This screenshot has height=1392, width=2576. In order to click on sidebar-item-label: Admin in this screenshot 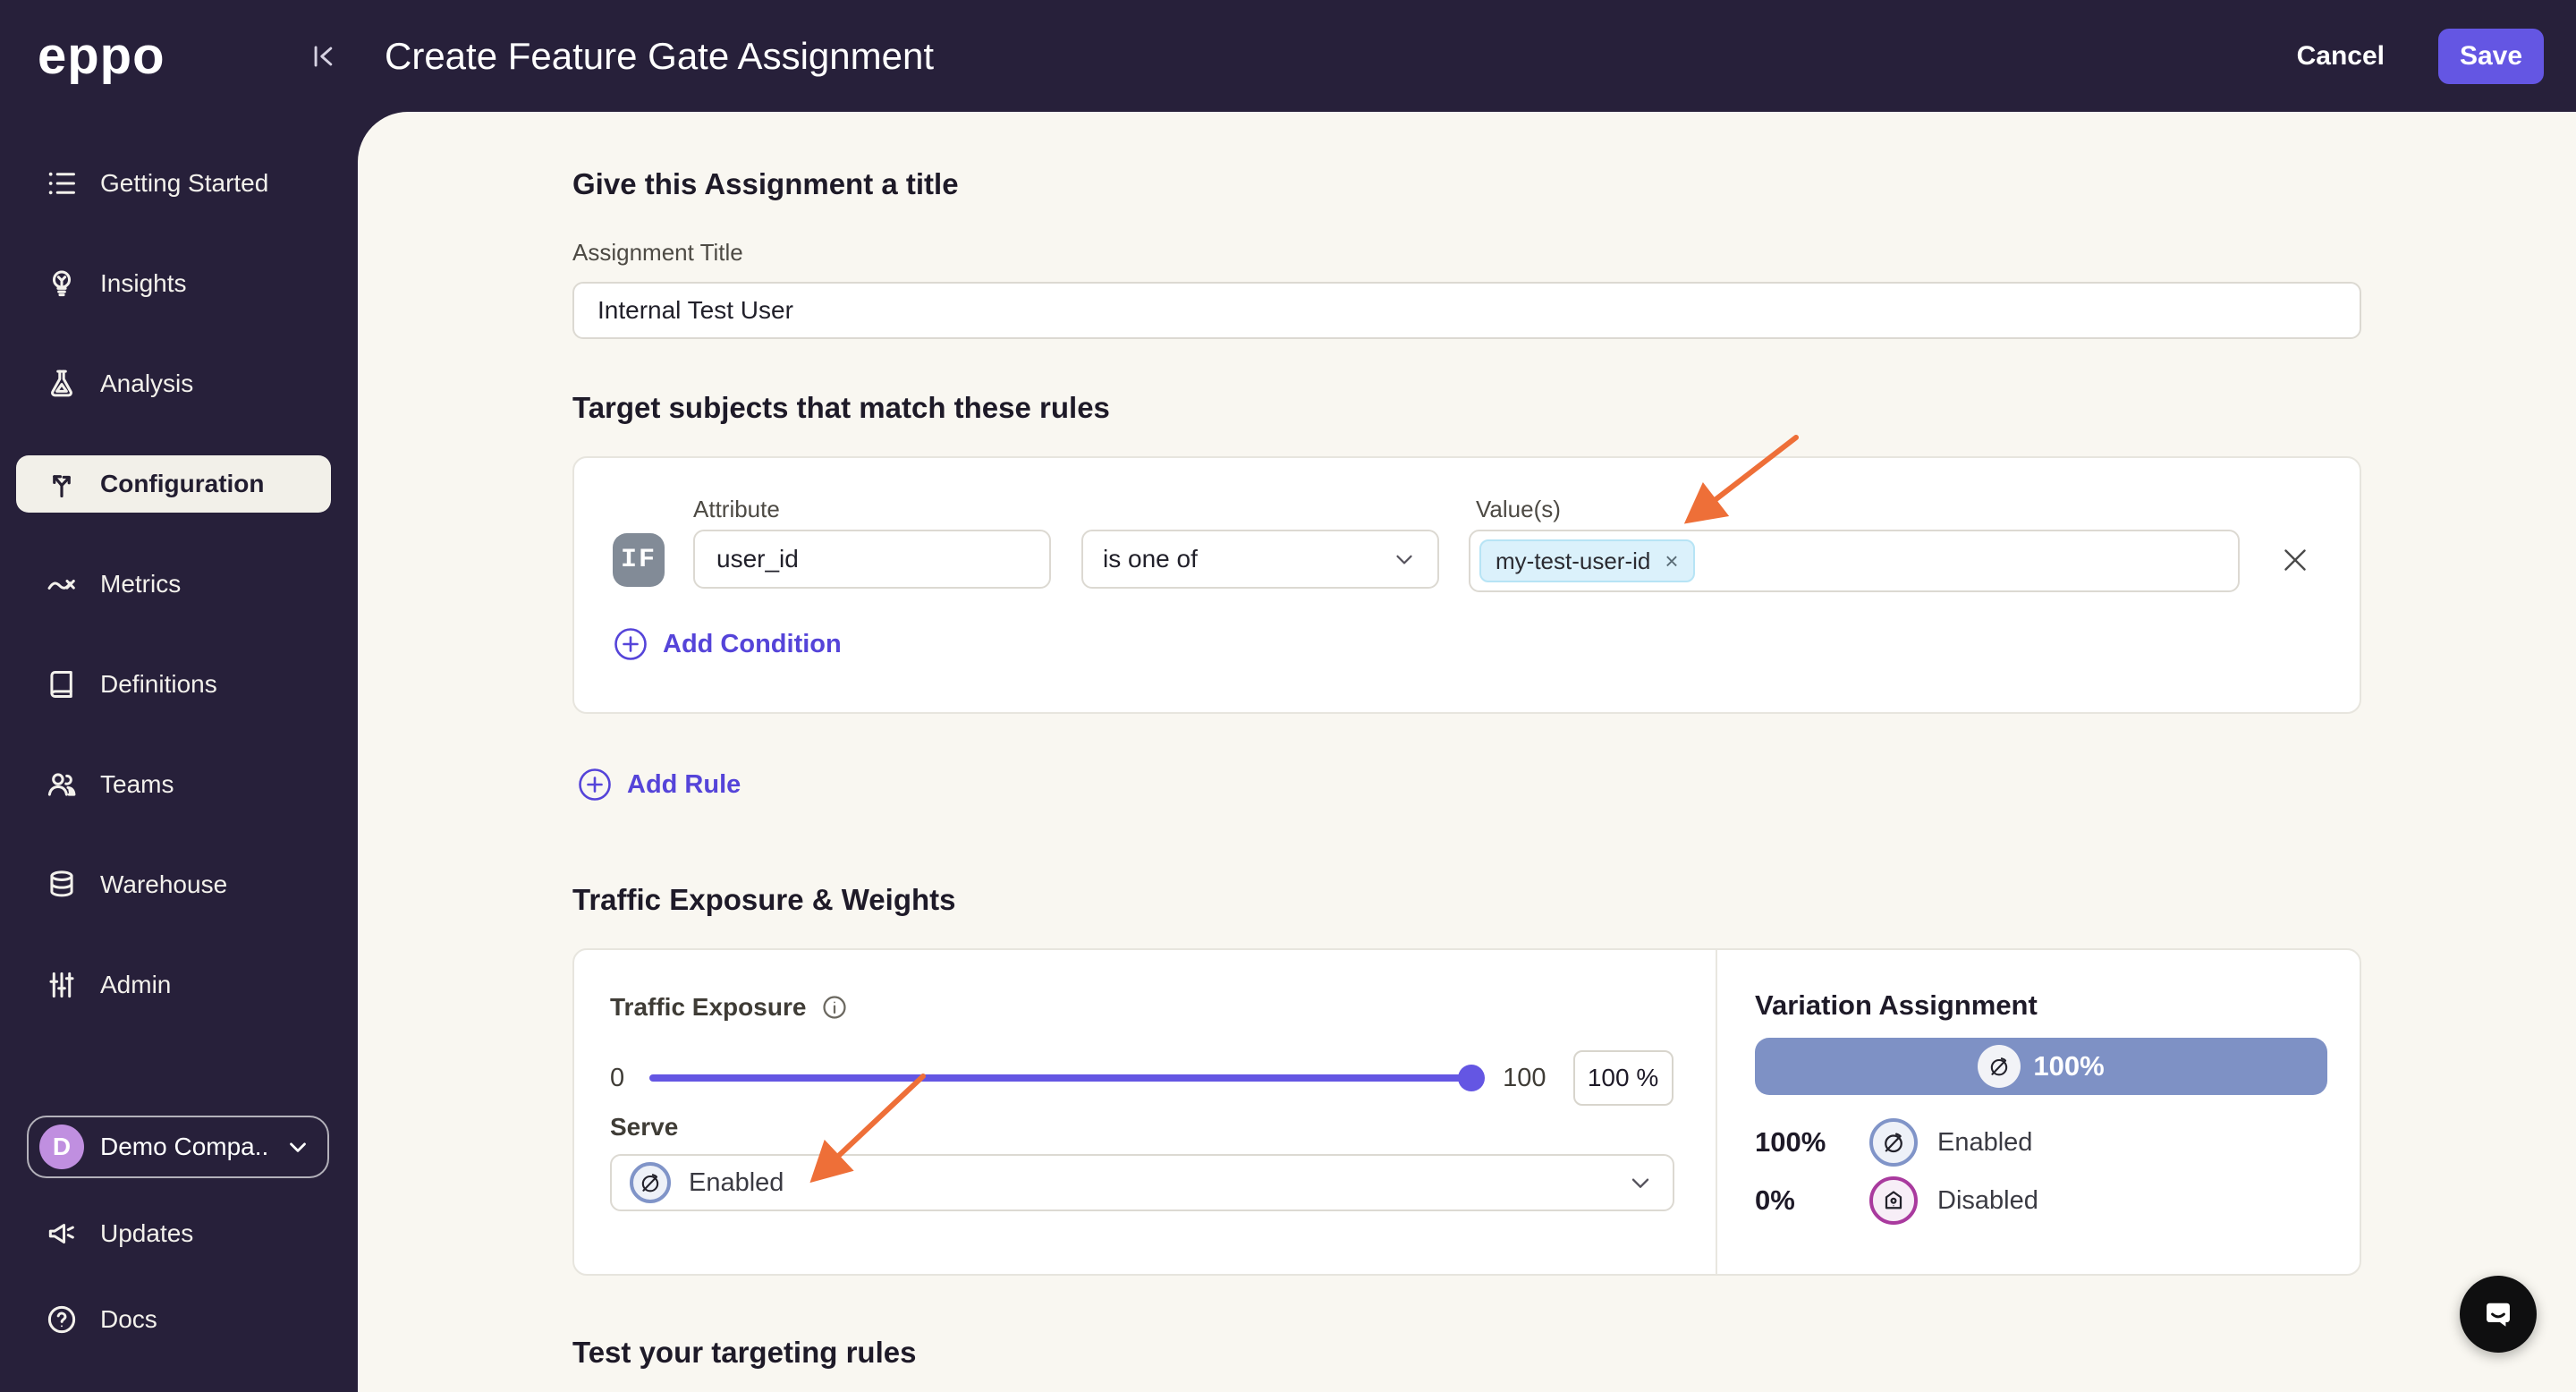, I will do `click(136, 984)`.